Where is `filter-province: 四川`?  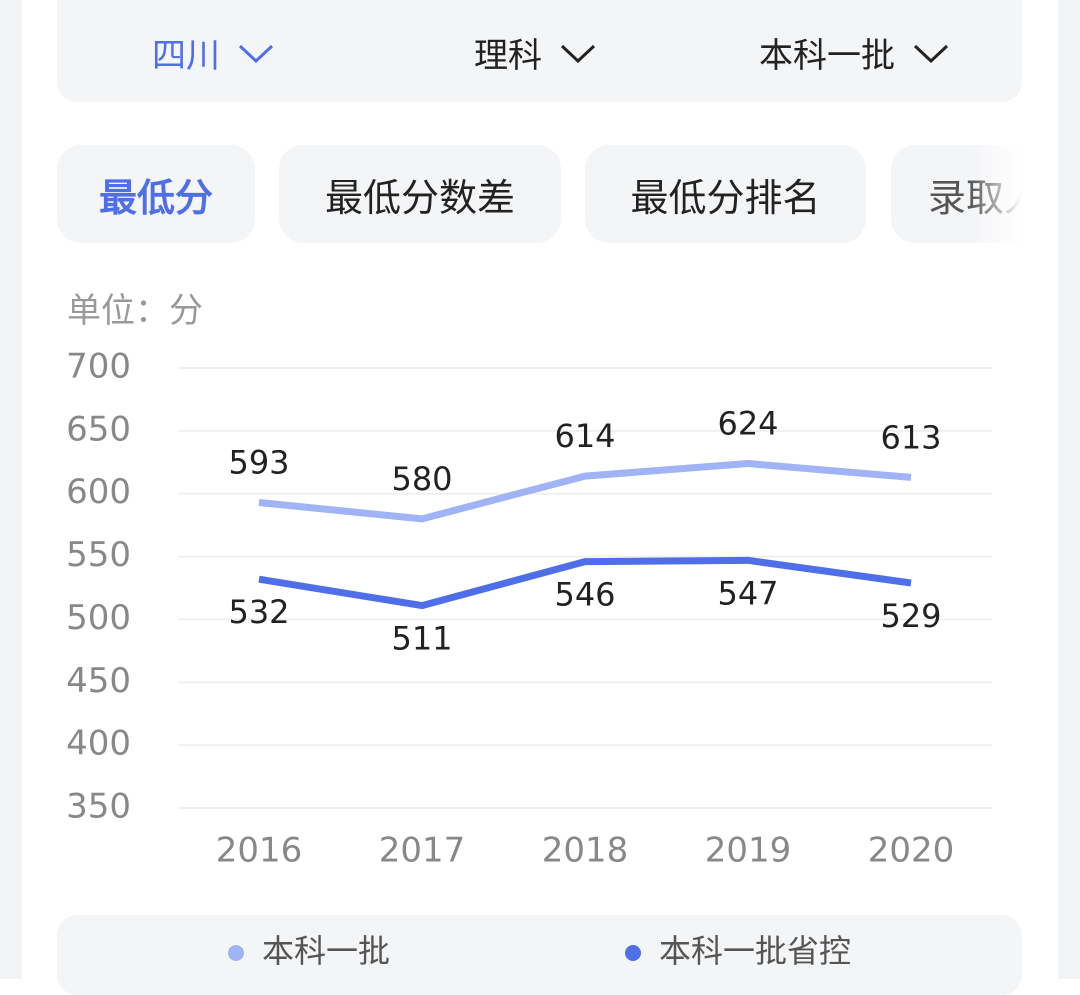 filter-province: 四川 is located at coordinates (213, 52).